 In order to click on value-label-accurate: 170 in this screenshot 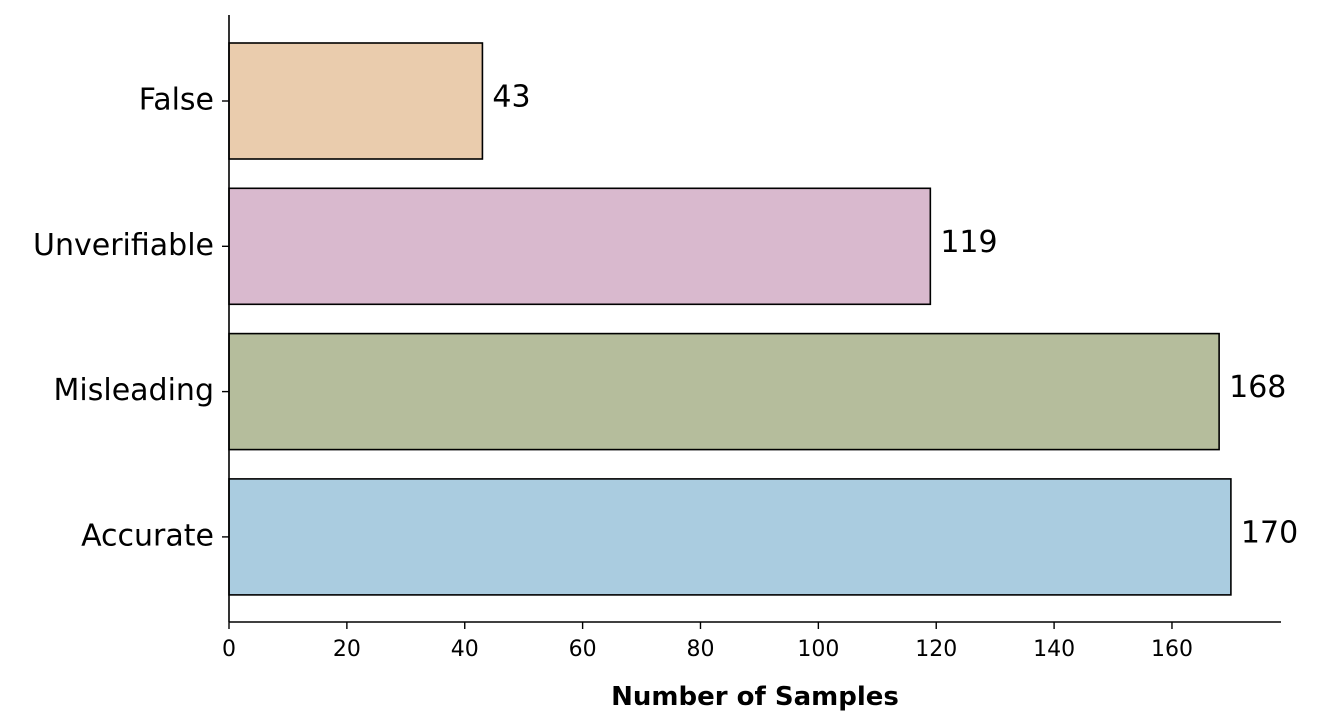, I will do `click(1269, 532)`.